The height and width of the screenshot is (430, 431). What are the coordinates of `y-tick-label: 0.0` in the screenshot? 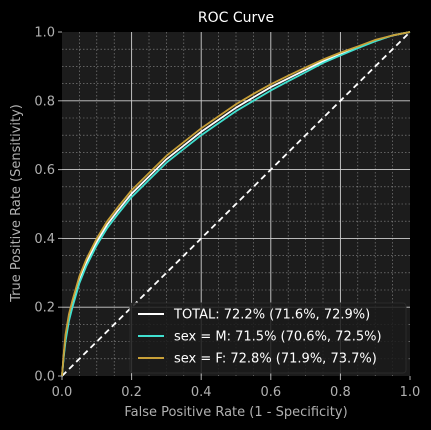 It's located at (44, 377).